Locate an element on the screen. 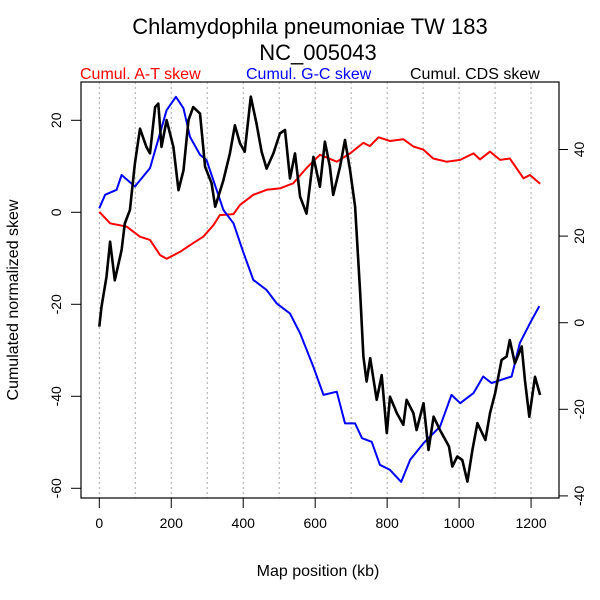  x-tick-label: 800 is located at coordinates (387, 523).